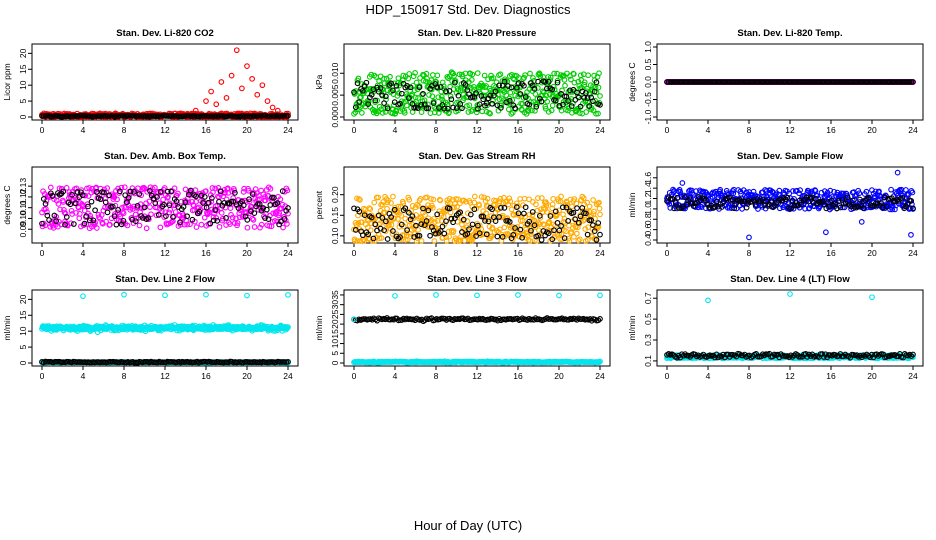  What do you see at coordinates (477, 329) in the screenshot?
I see `data-points` at bounding box center [477, 329].